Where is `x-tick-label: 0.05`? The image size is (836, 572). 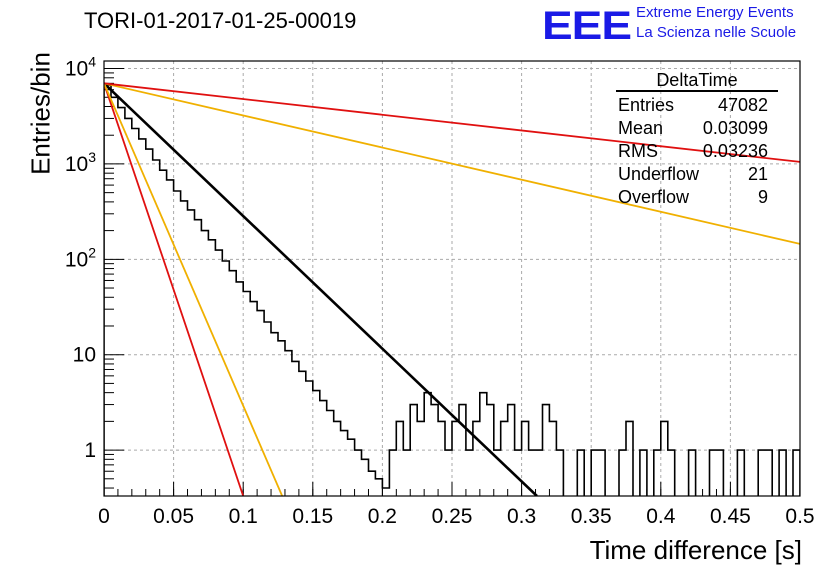
x-tick-label: 0.05 is located at coordinates (173, 516).